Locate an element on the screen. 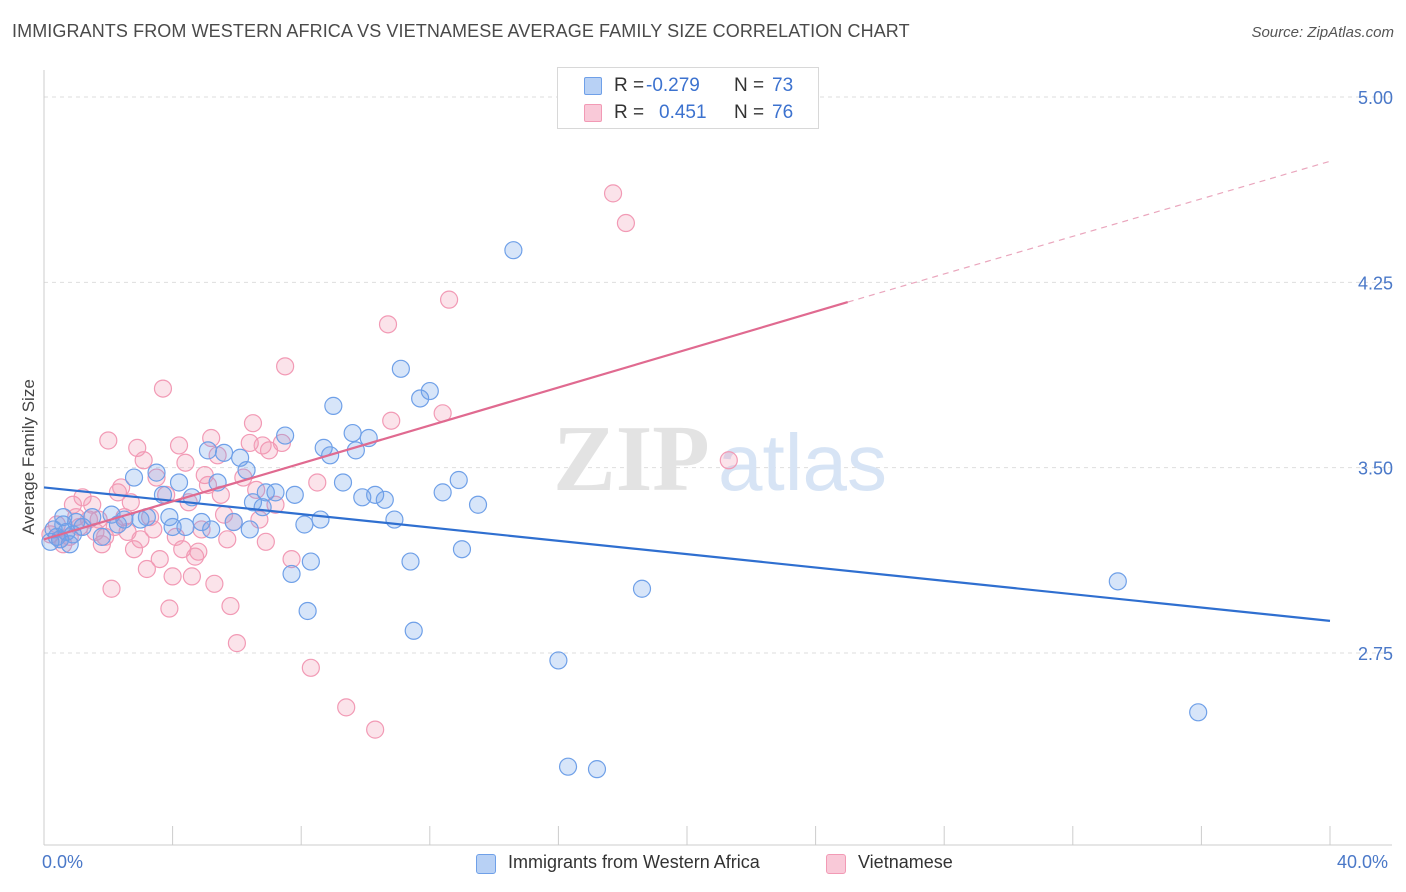 The image size is (1406, 892). trend-line-vietnamese-extension is located at coordinates (1089, 231).